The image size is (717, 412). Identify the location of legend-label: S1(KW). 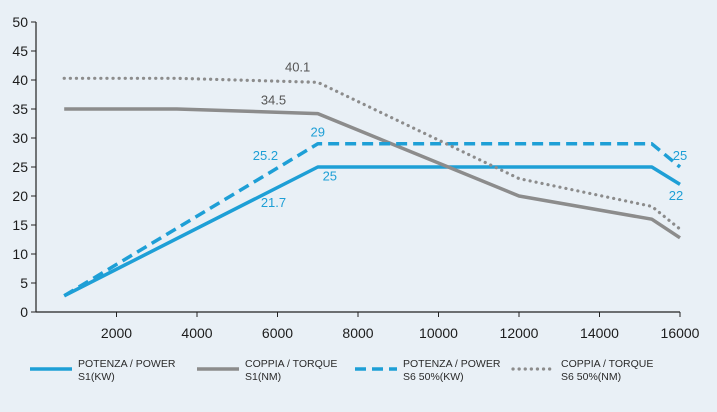
(96, 377).